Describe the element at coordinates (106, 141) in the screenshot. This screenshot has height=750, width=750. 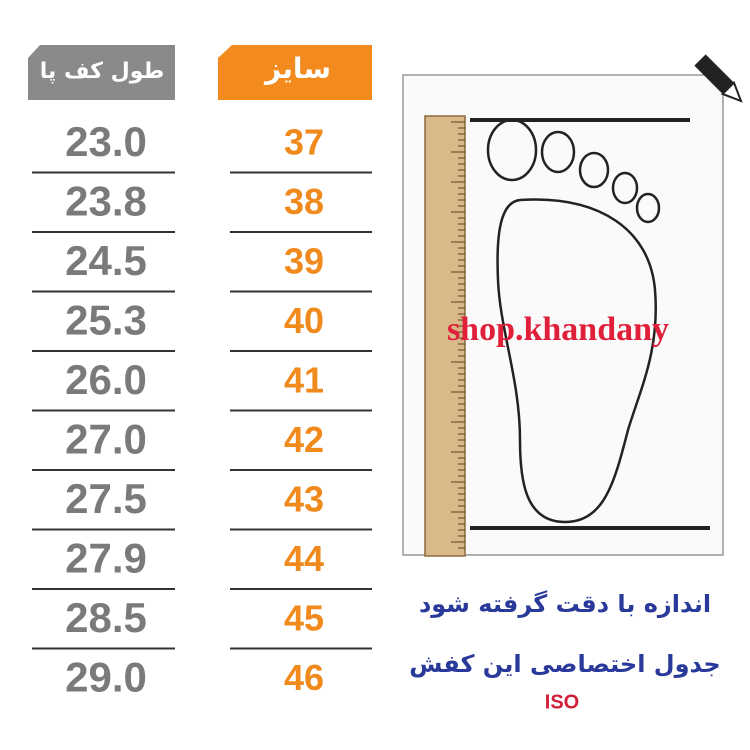
I see `foot-length: 23.0` at that location.